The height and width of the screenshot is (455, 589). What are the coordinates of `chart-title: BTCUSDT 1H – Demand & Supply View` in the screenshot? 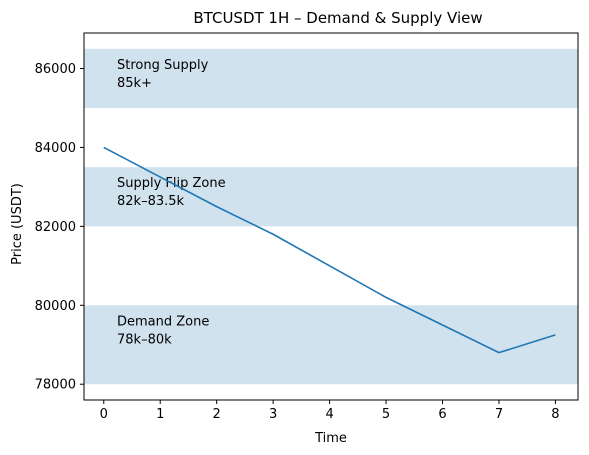 It's located at (337, 18).